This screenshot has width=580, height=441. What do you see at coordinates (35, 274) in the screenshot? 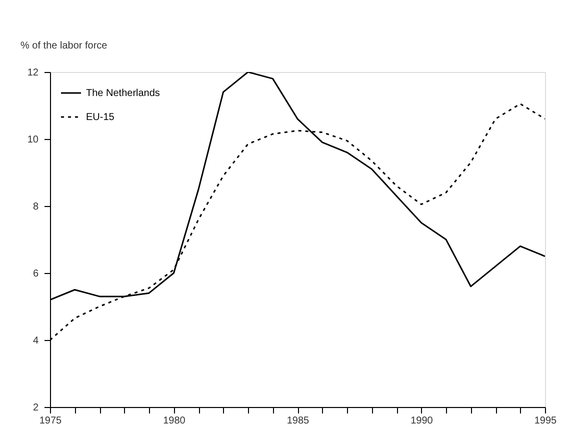
I see `y-tick-label: 6` at bounding box center [35, 274].